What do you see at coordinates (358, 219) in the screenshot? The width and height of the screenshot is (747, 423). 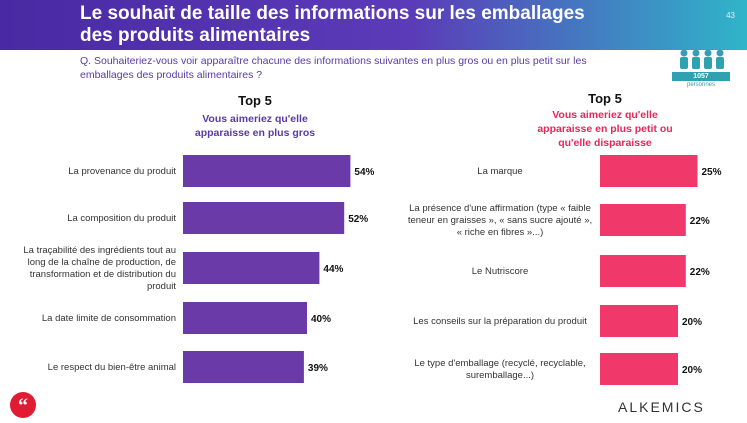 I see `value-label: 52%` at bounding box center [358, 219].